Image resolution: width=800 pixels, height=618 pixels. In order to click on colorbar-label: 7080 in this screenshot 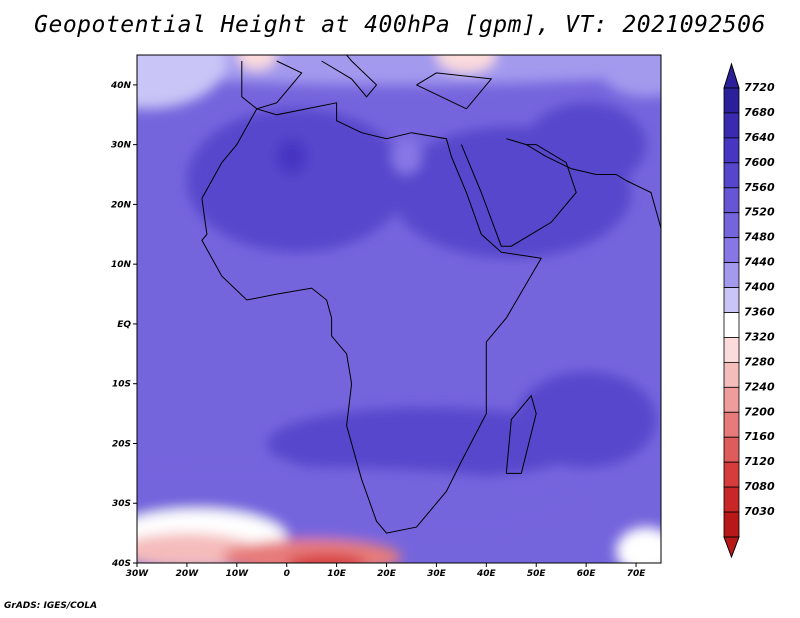, I will do `click(759, 486)`.